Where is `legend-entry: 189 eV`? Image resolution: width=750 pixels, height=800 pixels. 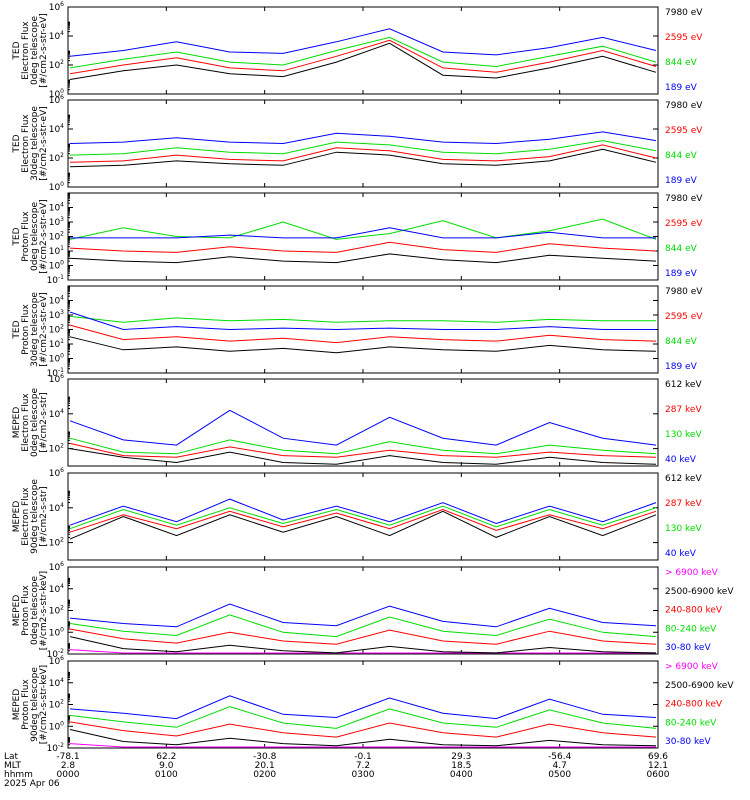
legend-entry: 189 eV is located at coordinates (681, 88).